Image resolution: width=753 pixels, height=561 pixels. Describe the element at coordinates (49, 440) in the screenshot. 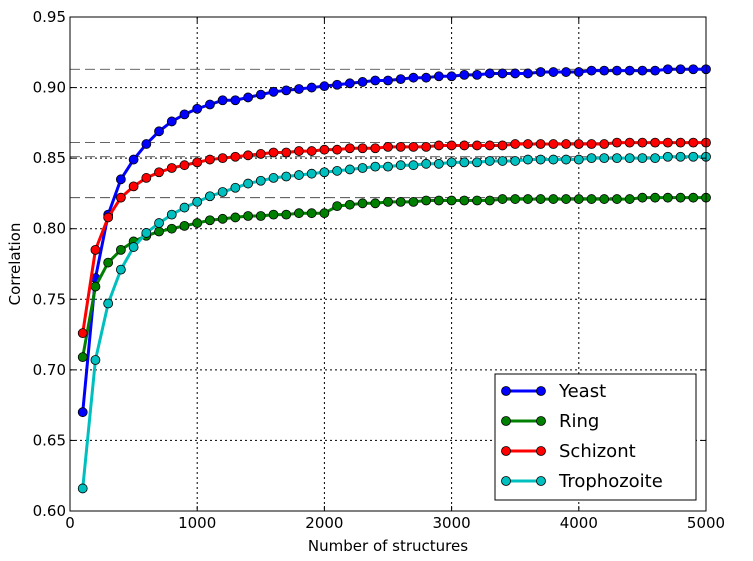

I see `y-tick-label: 0.65` at that location.